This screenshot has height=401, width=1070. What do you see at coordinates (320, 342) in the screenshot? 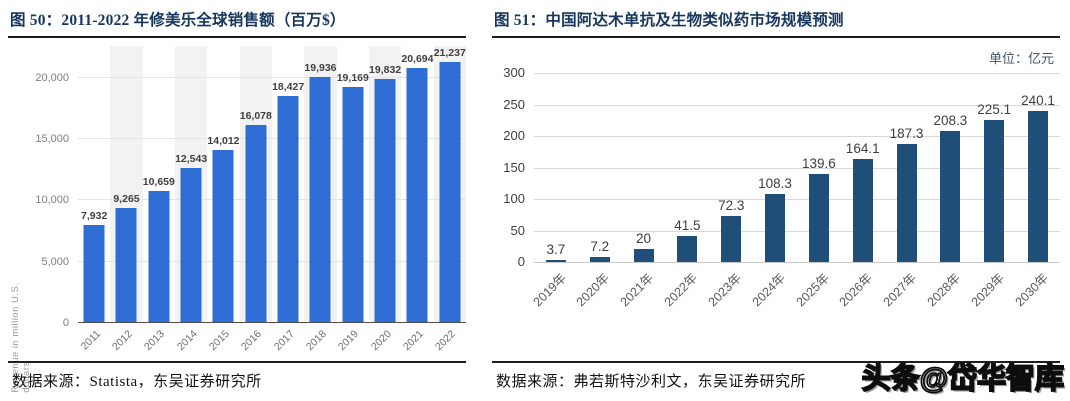
I see `x-tick-cell: 2018` at bounding box center [320, 342].